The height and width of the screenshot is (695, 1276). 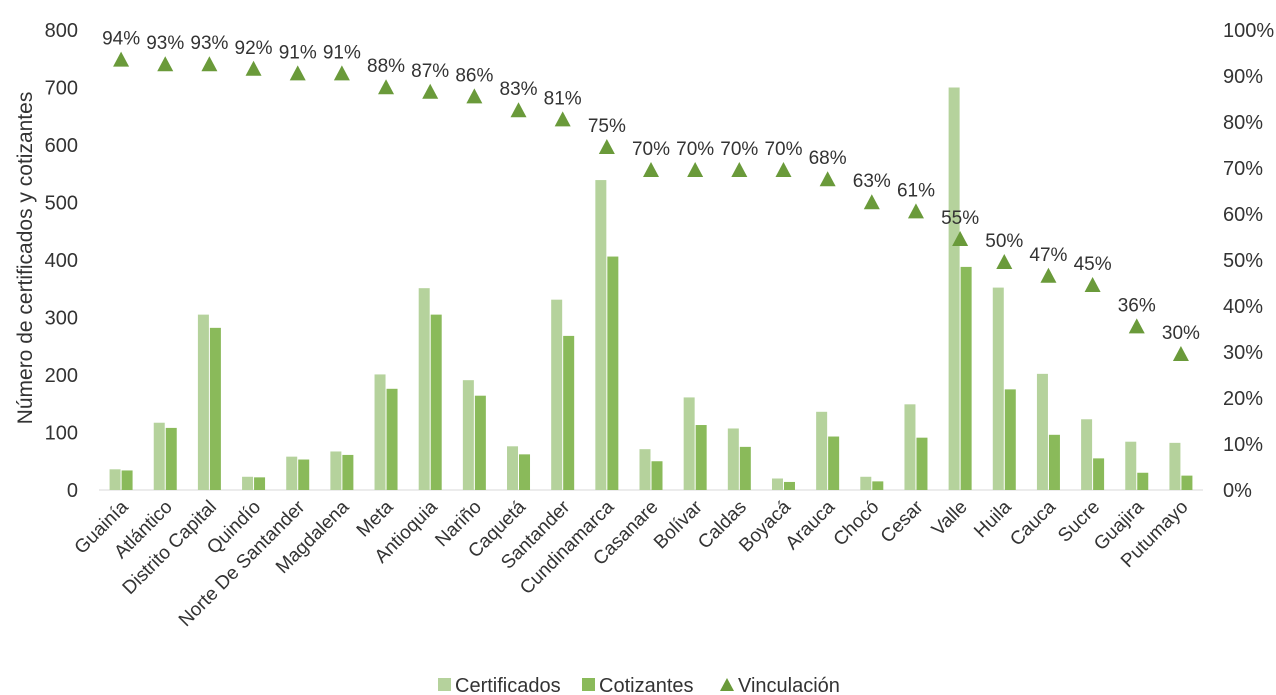 What do you see at coordinates (563, 98) in the screenshot?
I see `vinculacion-data-label: 81%` at bounding box center [563, 98].